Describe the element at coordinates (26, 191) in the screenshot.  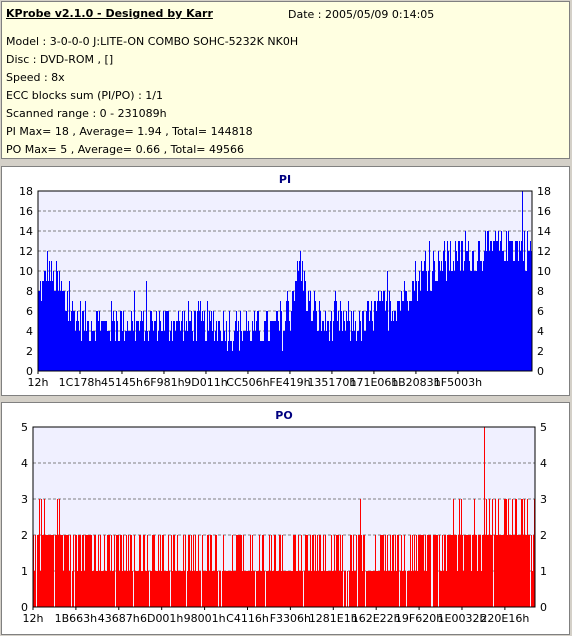
I see `y-tick-left: 18` at that location.